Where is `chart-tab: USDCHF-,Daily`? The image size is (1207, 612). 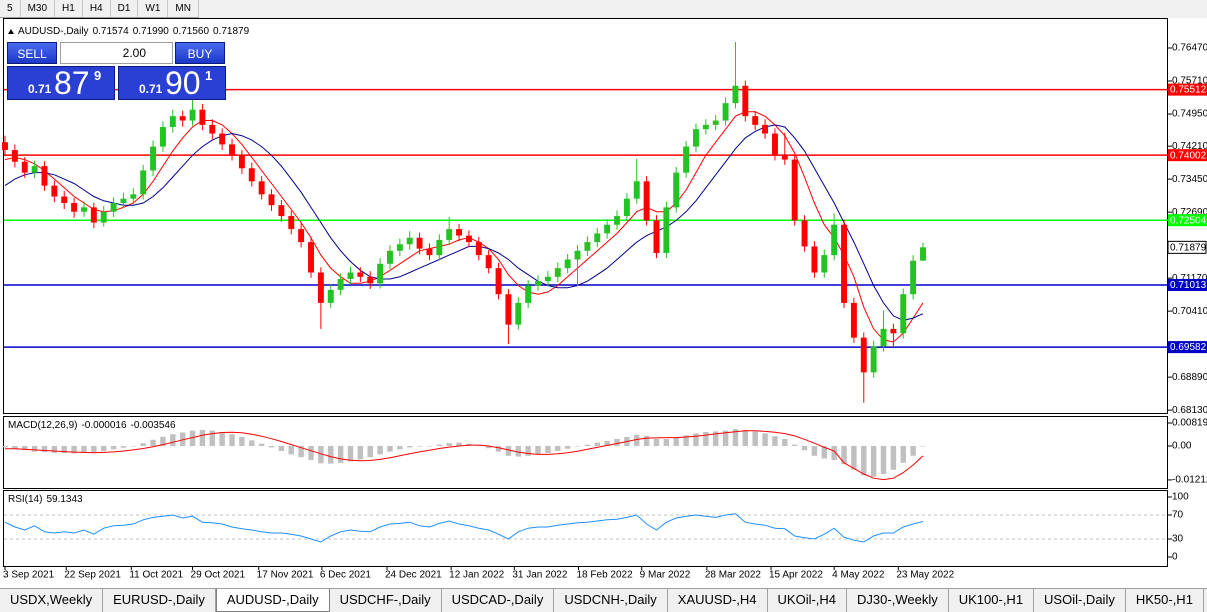 chart-tab: USDCHF-,Daily is located at coordinates (386, 600).